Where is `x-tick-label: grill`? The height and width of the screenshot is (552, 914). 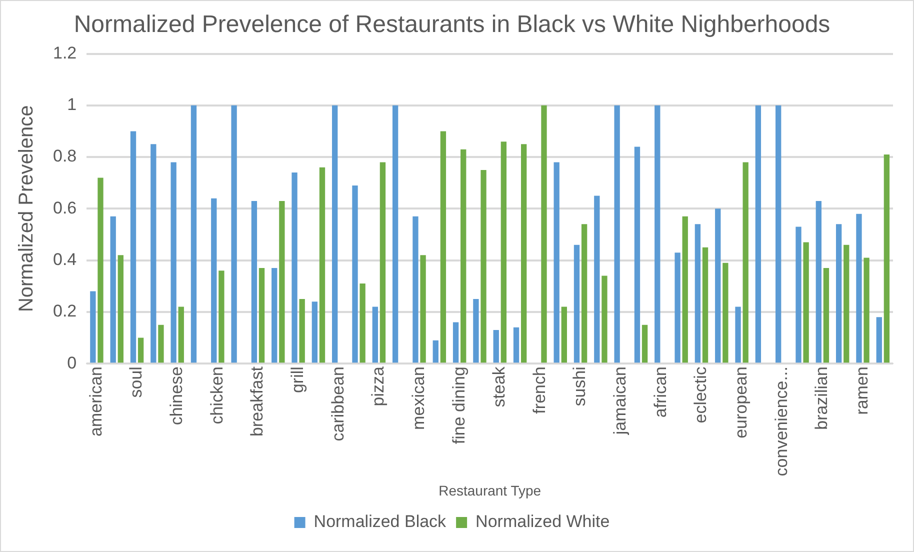
x-tick-label: grill is located at coordinates (297, 380).